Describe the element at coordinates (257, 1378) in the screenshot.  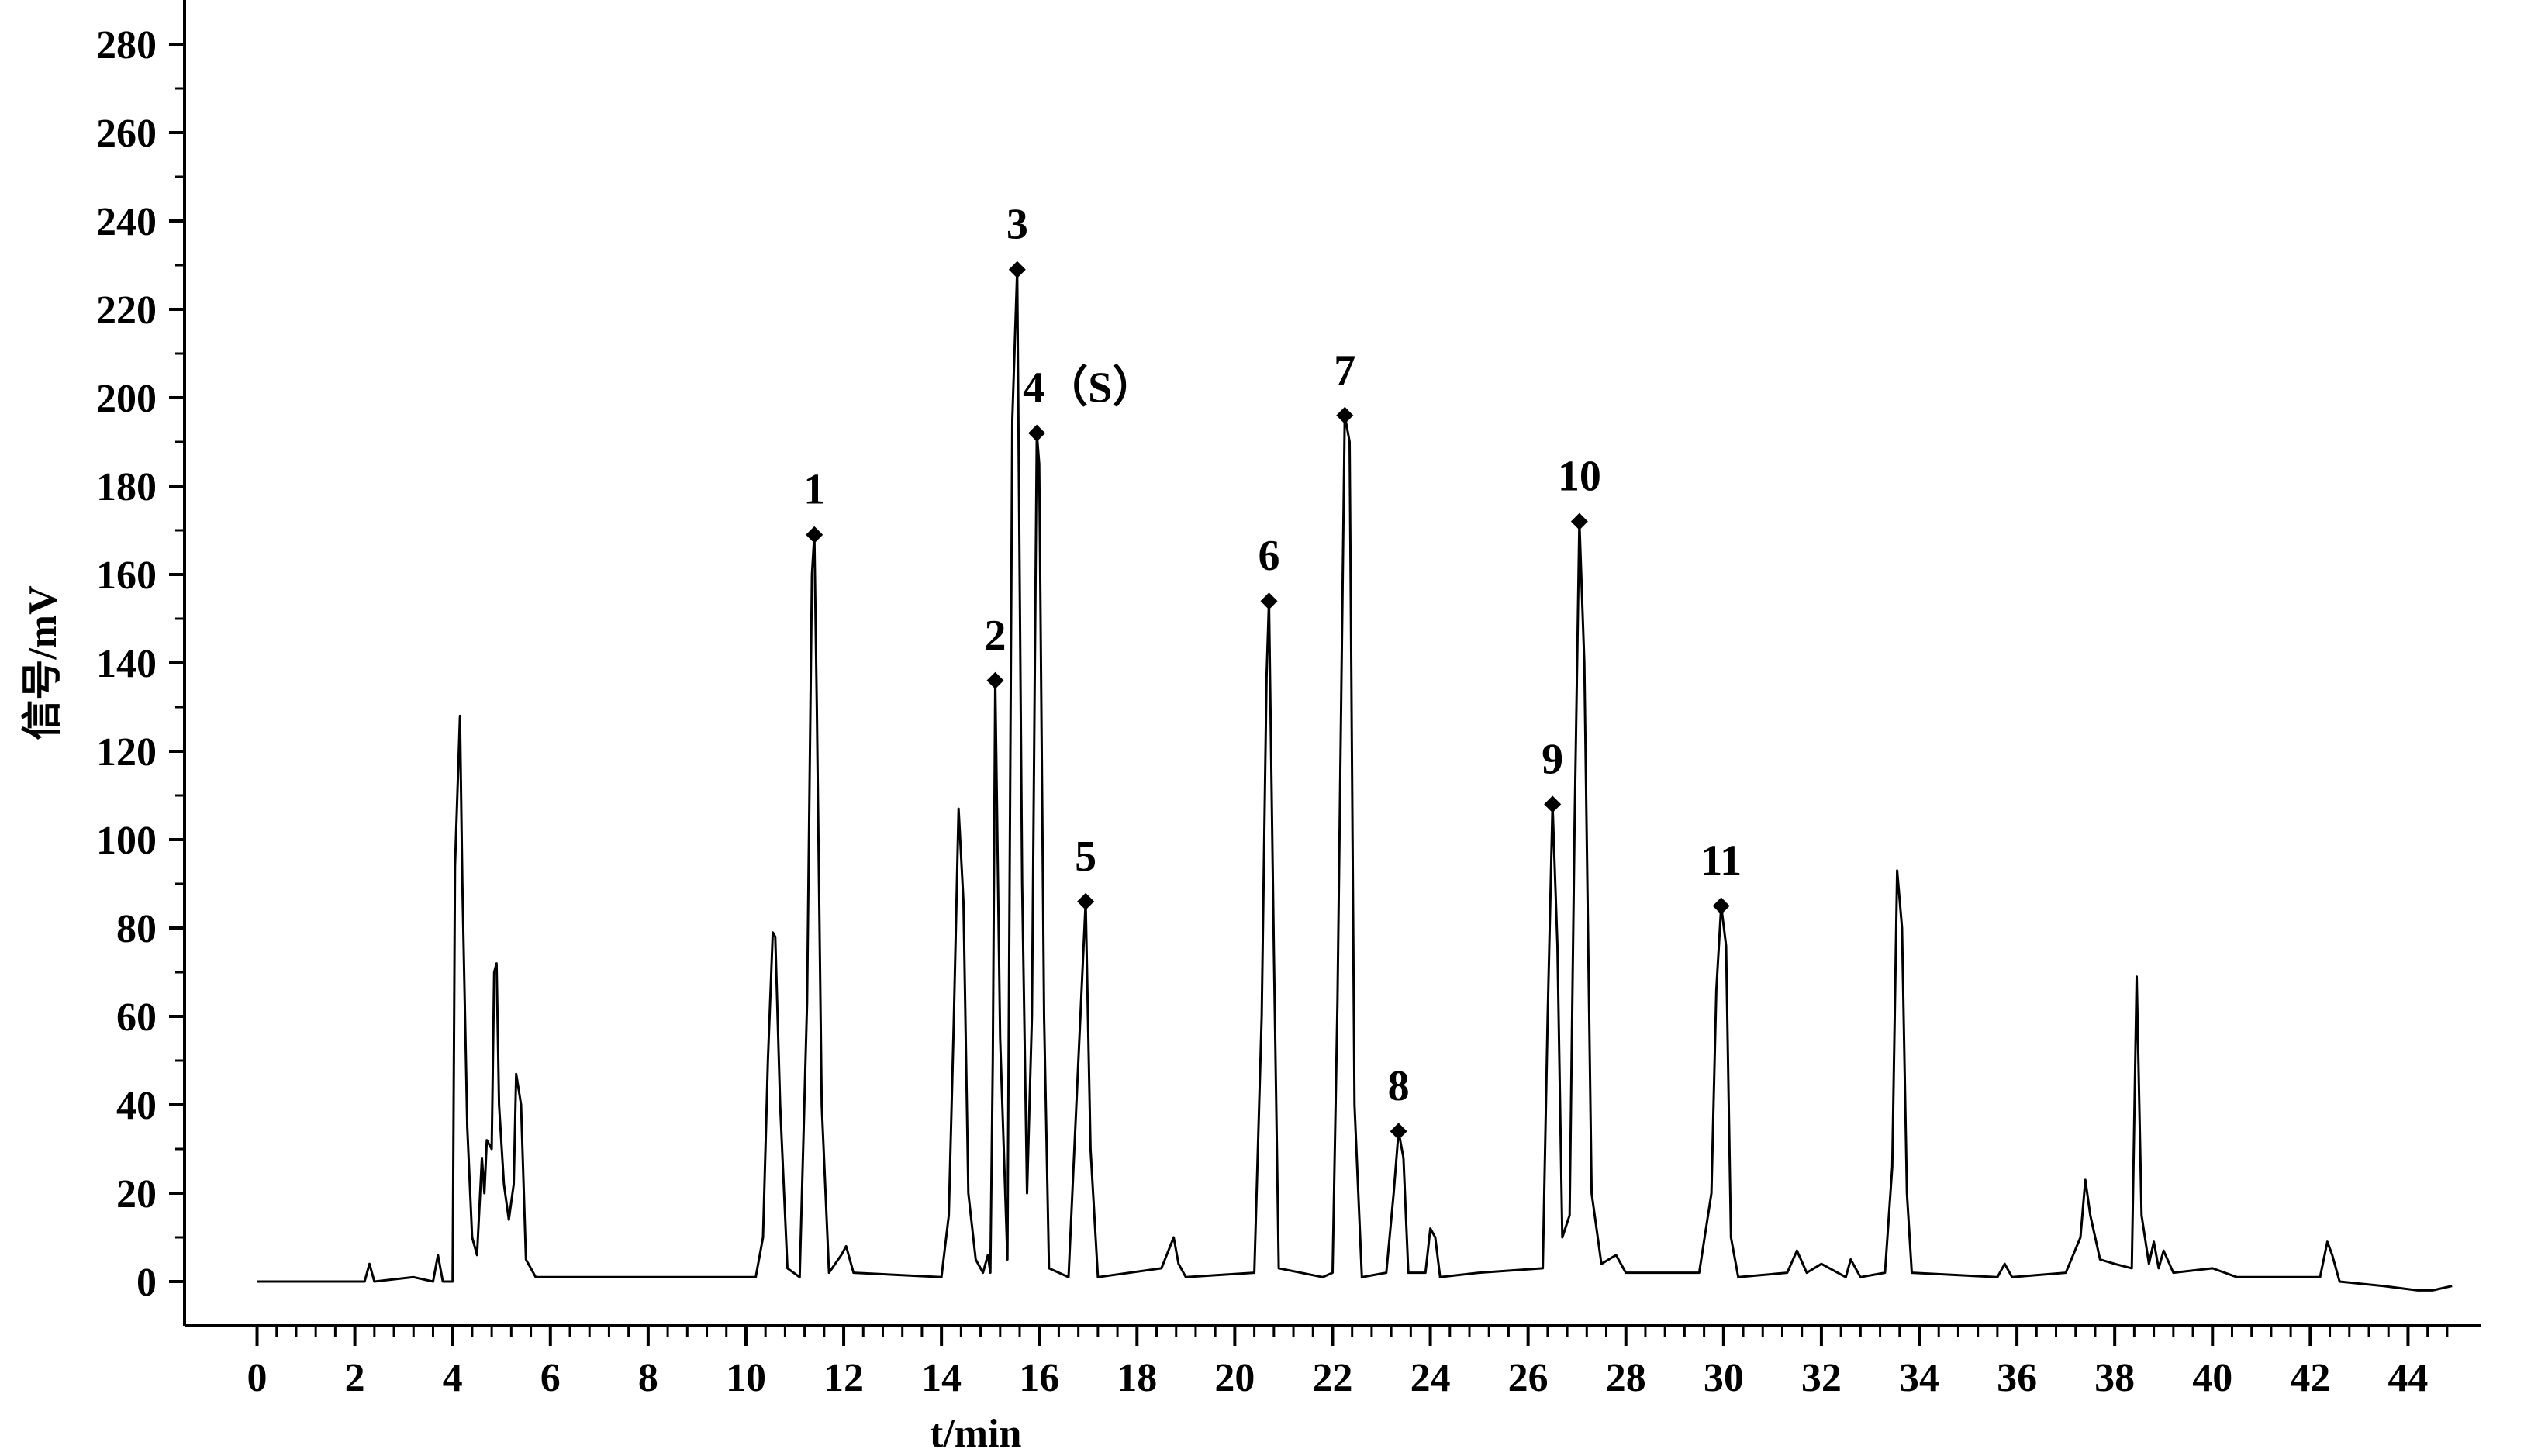
I see `x-tick-label: 0` at that location.